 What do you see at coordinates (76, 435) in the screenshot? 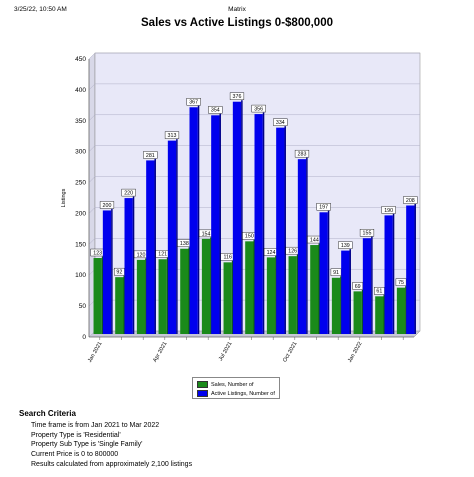
I see `criteria-item: Property Type is 'Residential'` at bounding box center [76, 435].